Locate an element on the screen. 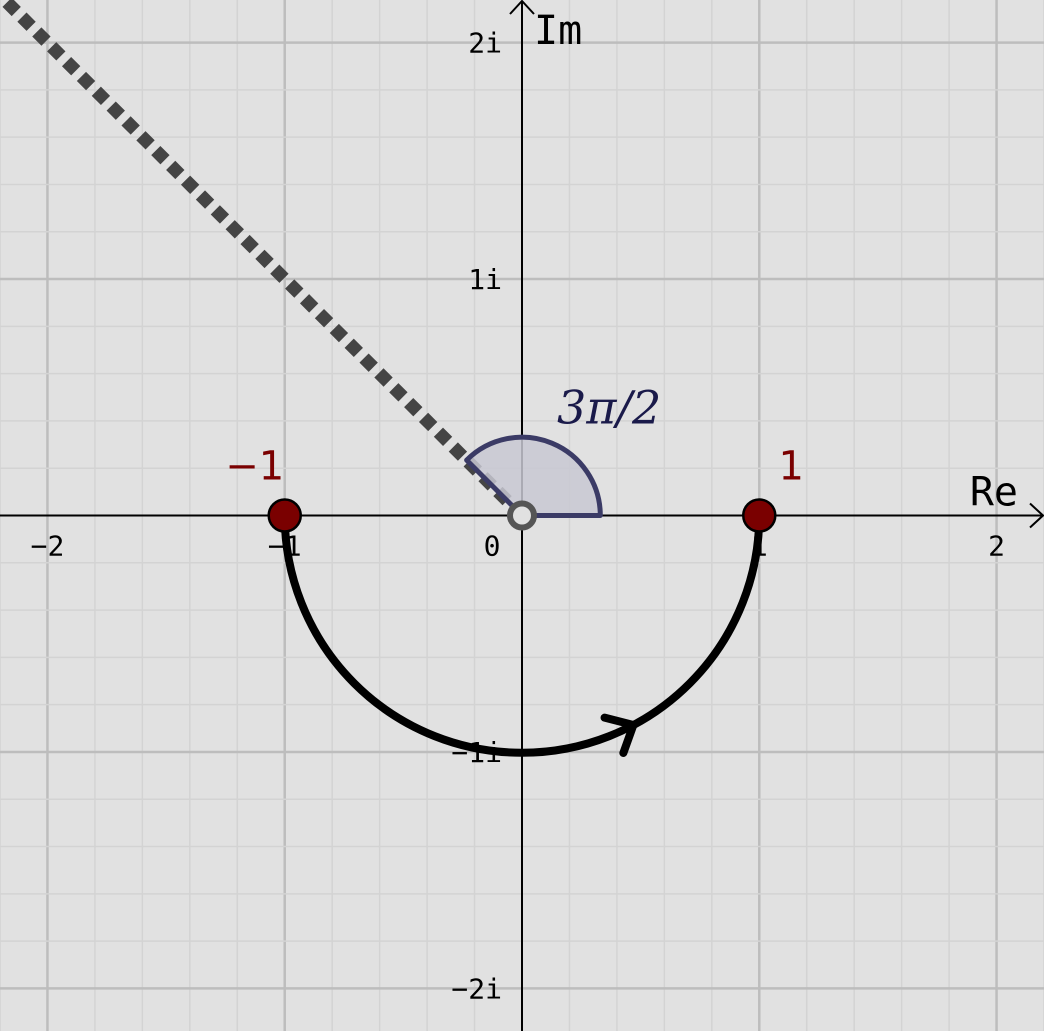  angle-sector is located at coordinates (533, 476).